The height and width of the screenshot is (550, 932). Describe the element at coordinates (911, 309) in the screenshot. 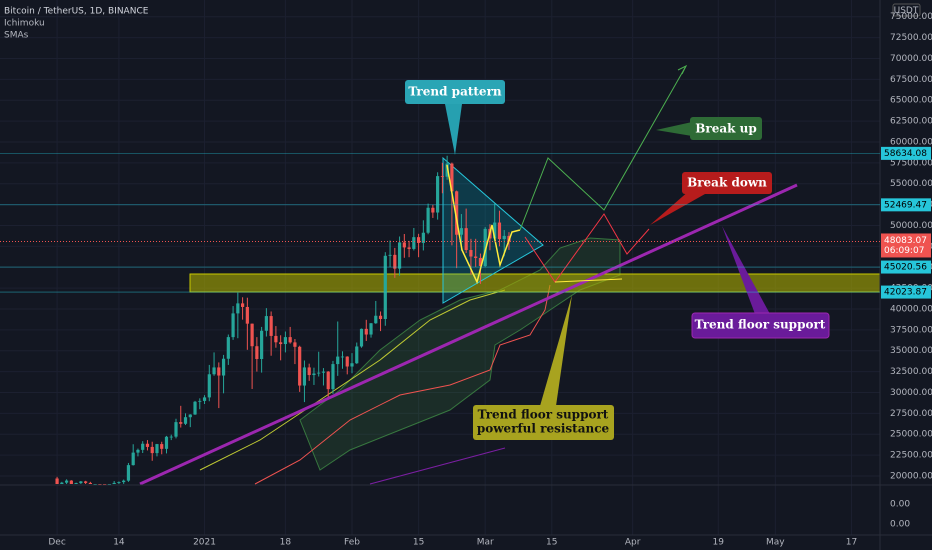

I see `y-tick-label: 40000.00` at that location.